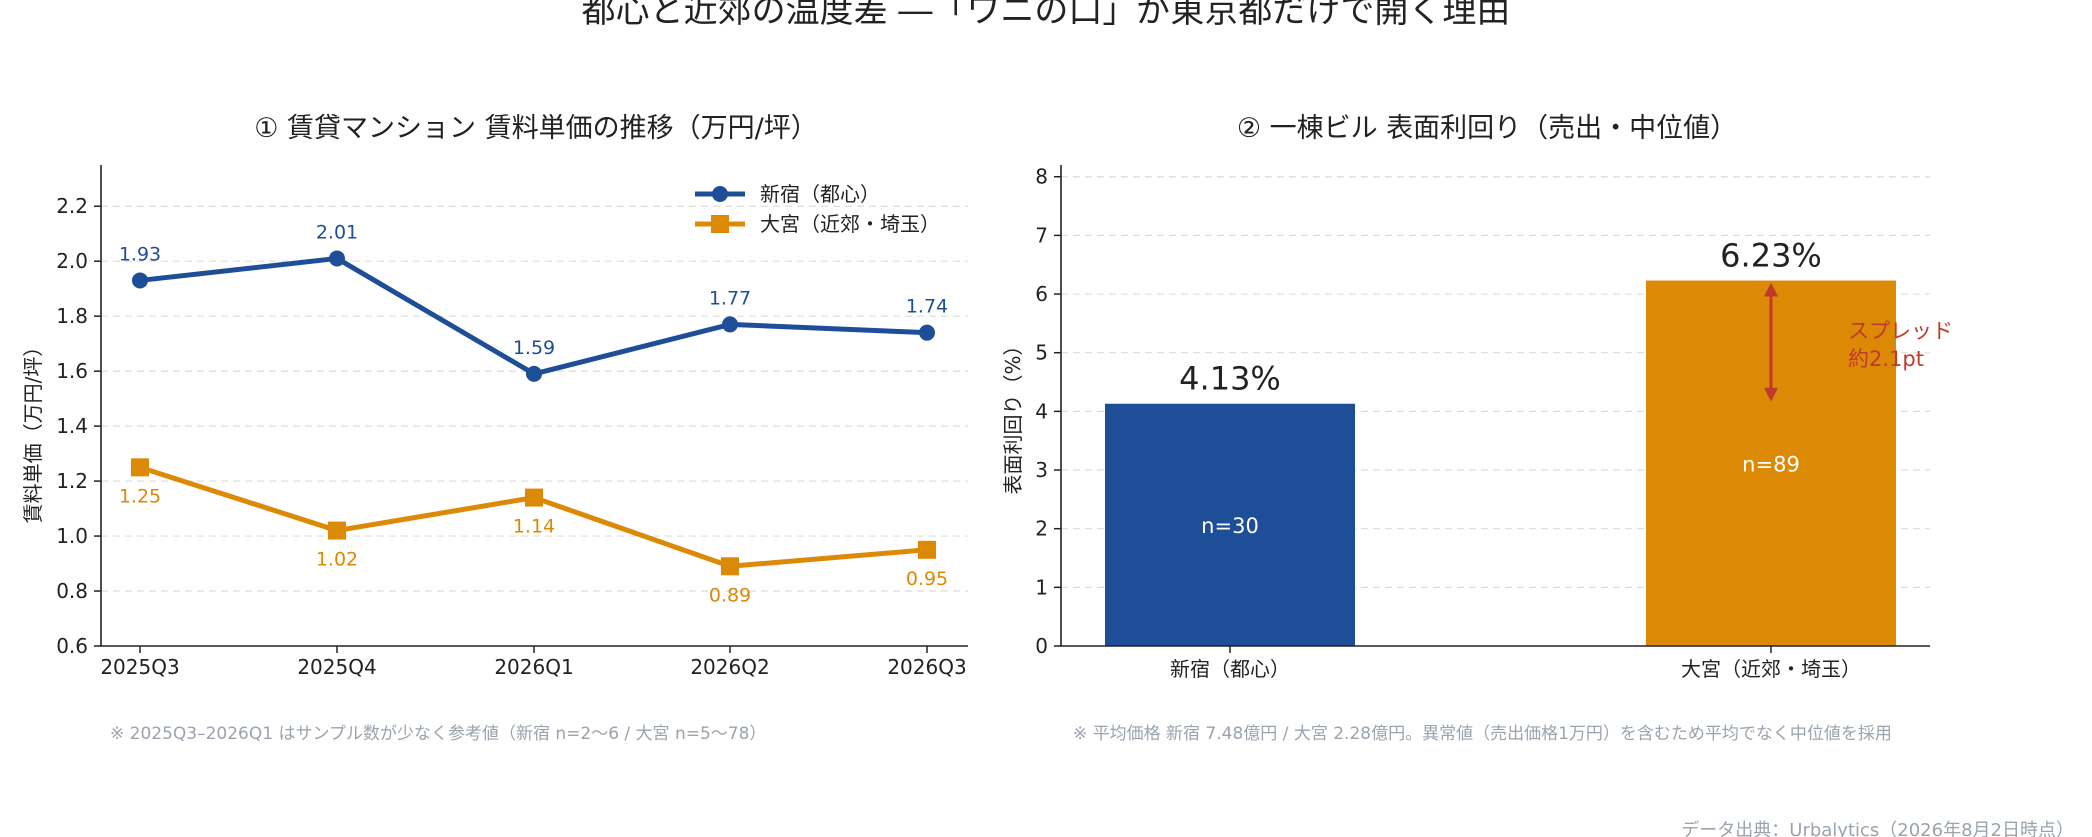  Describe the element at coordinates (72, 536) in the screenshot. I see `rent-y-tick-label: 1.0` at that location.